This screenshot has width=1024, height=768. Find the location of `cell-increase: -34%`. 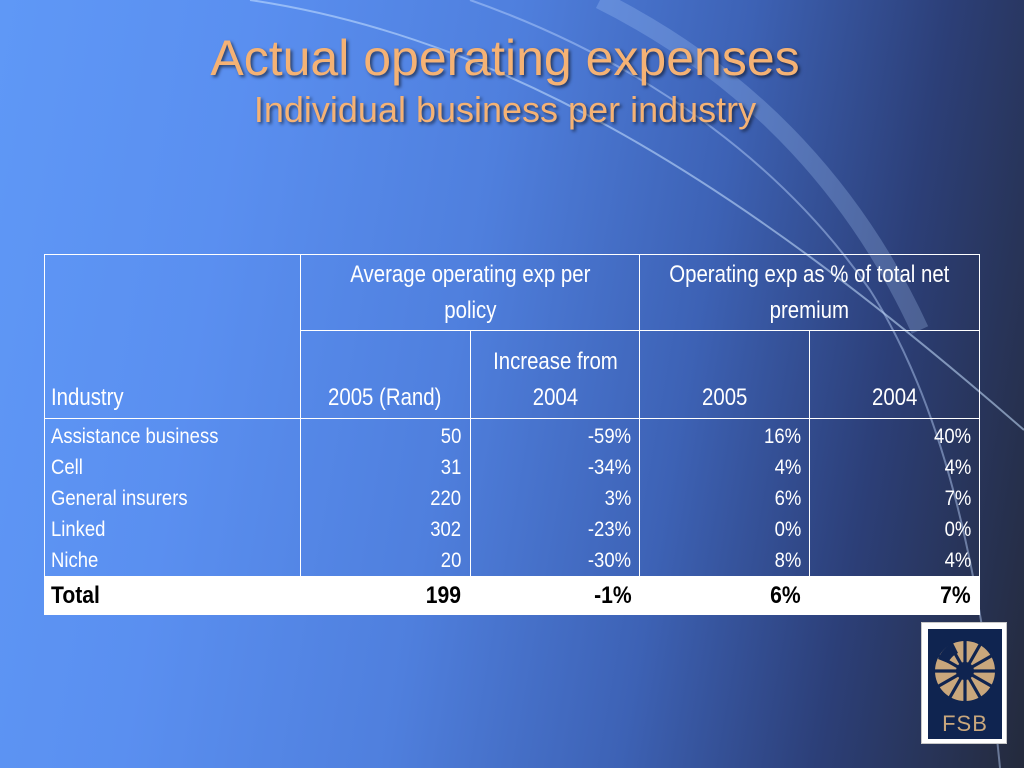

cell-increase: -34% is located at coordinates (555, 467).